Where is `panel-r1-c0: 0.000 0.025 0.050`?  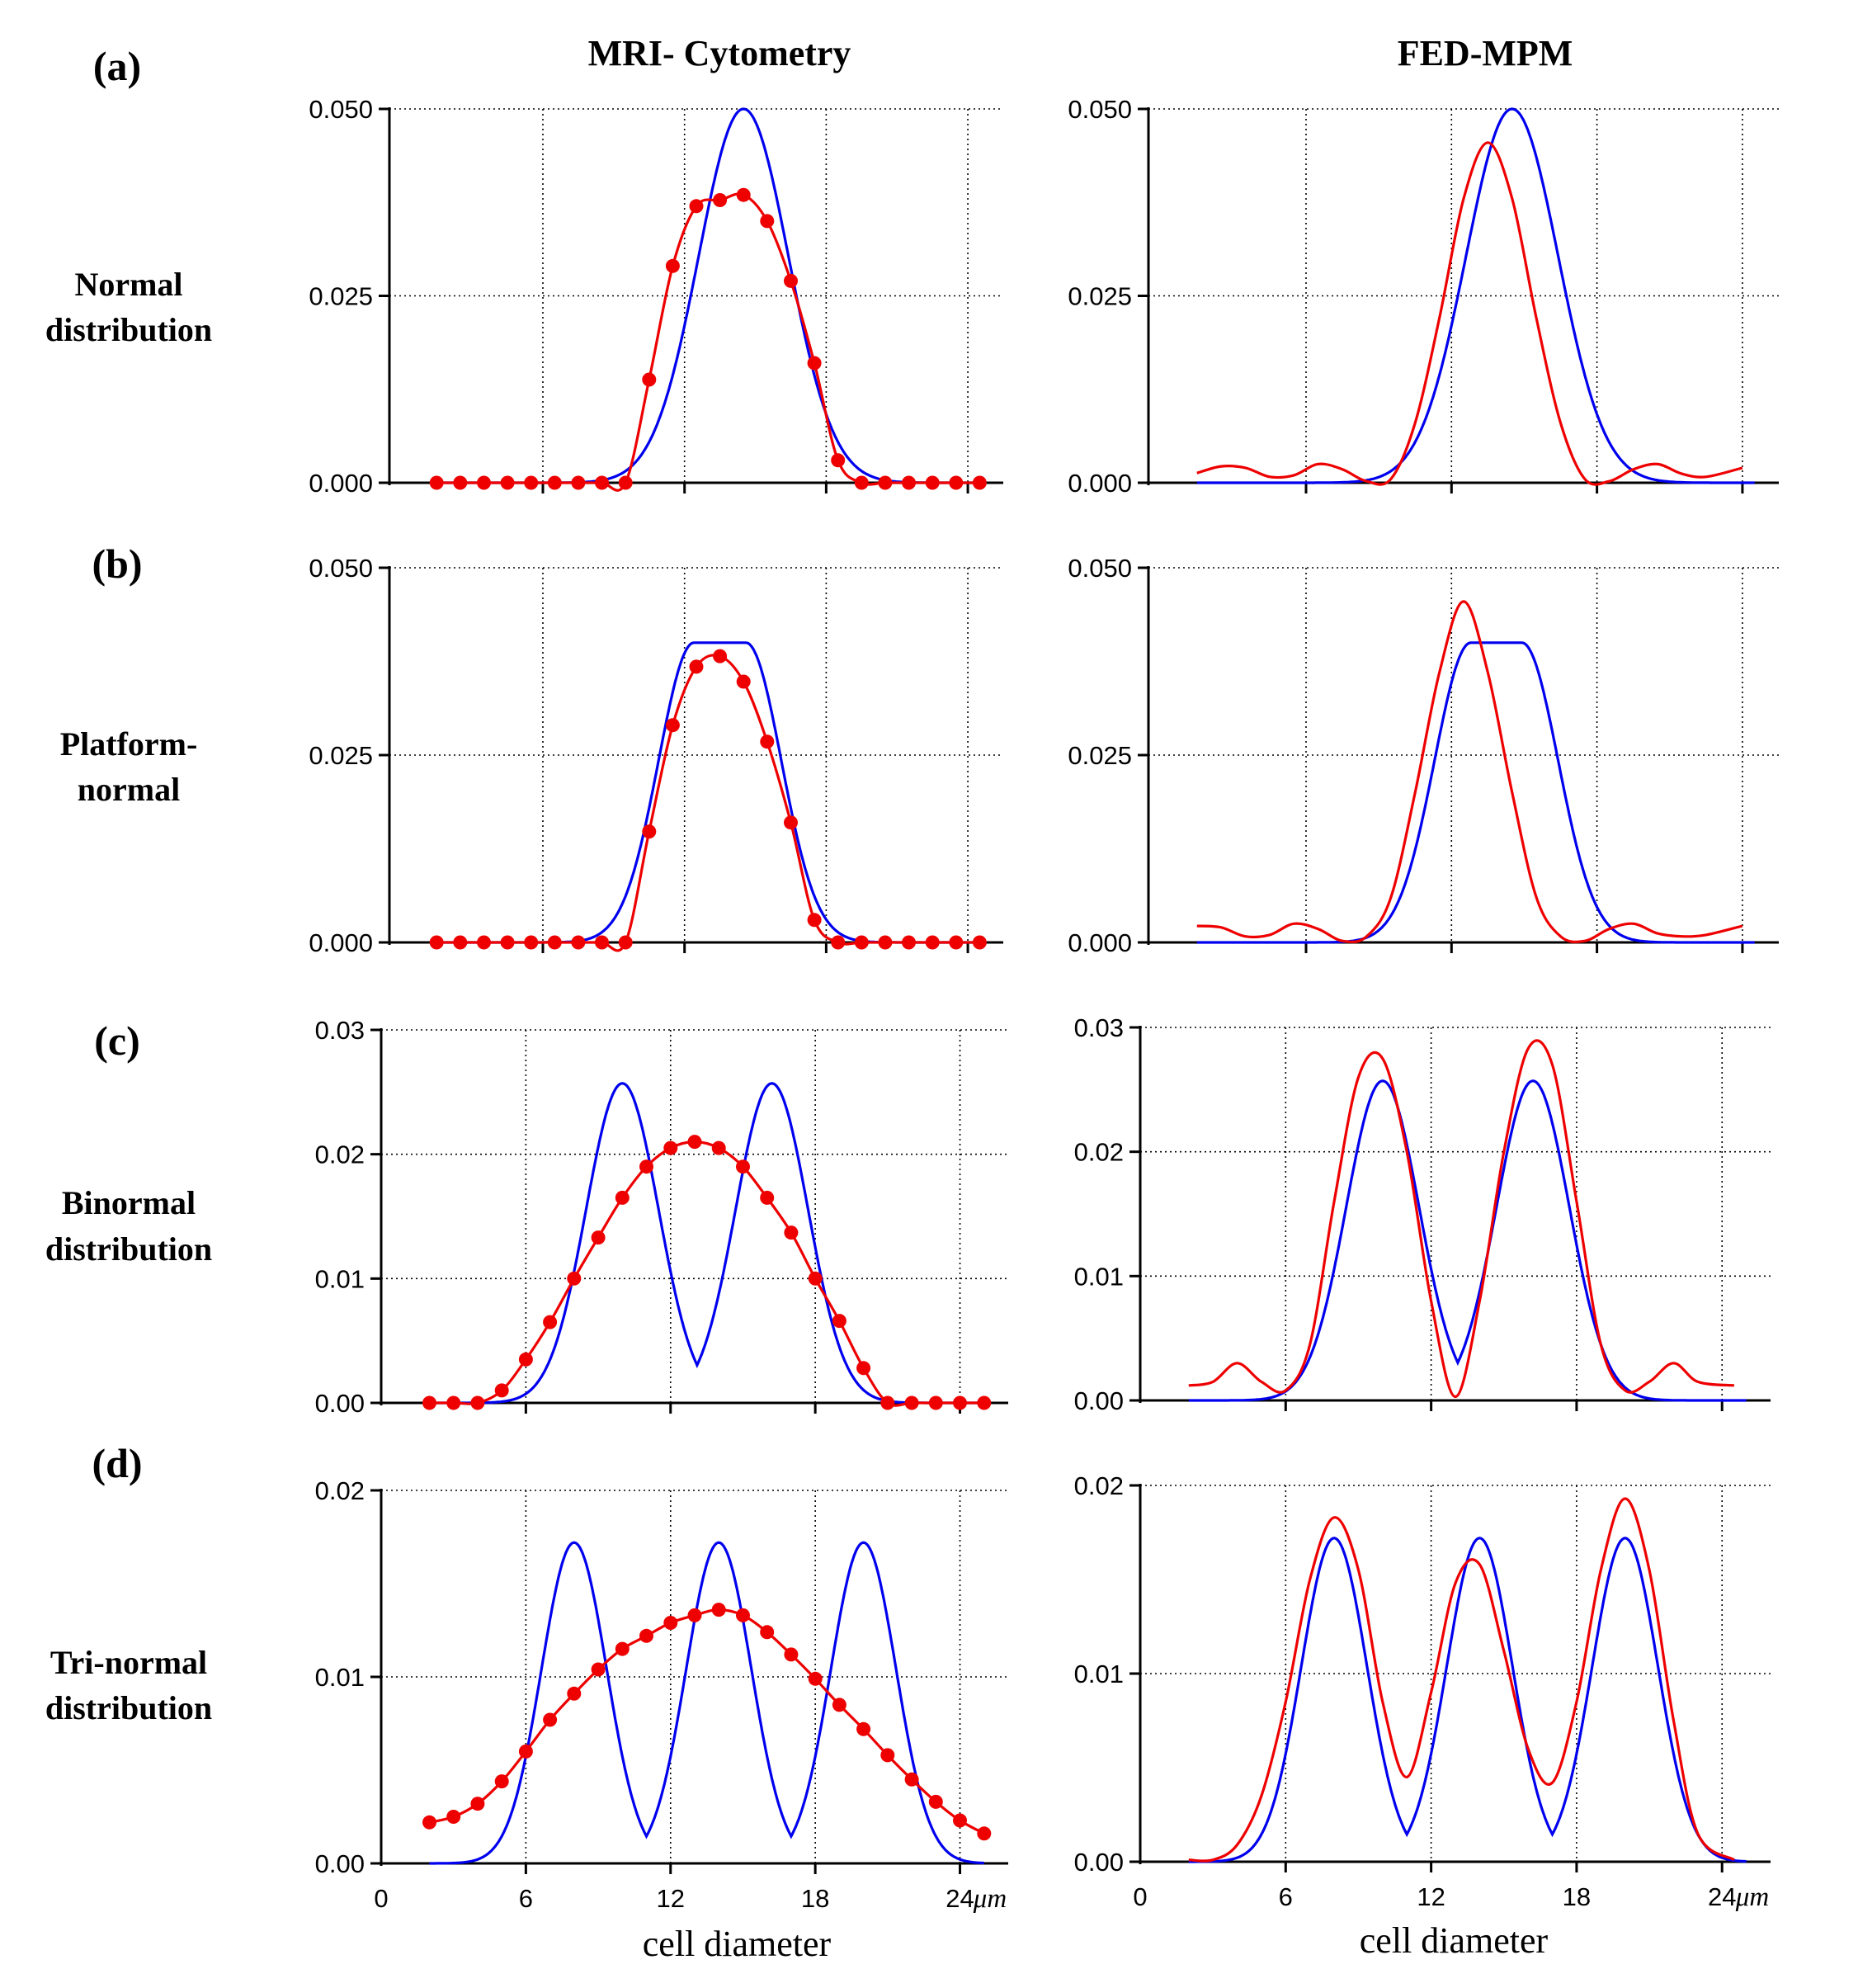
panel-r1-c0: 0.000 0.025 0.050 is located at coordinates (656, 756).